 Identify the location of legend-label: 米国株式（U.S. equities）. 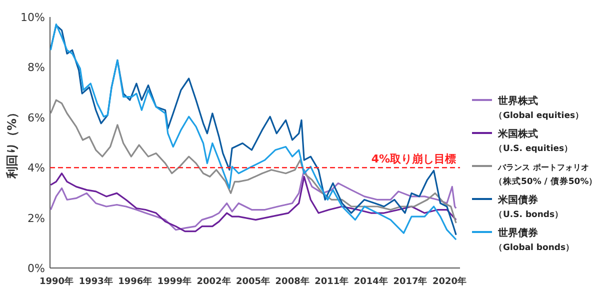
(534, 141).